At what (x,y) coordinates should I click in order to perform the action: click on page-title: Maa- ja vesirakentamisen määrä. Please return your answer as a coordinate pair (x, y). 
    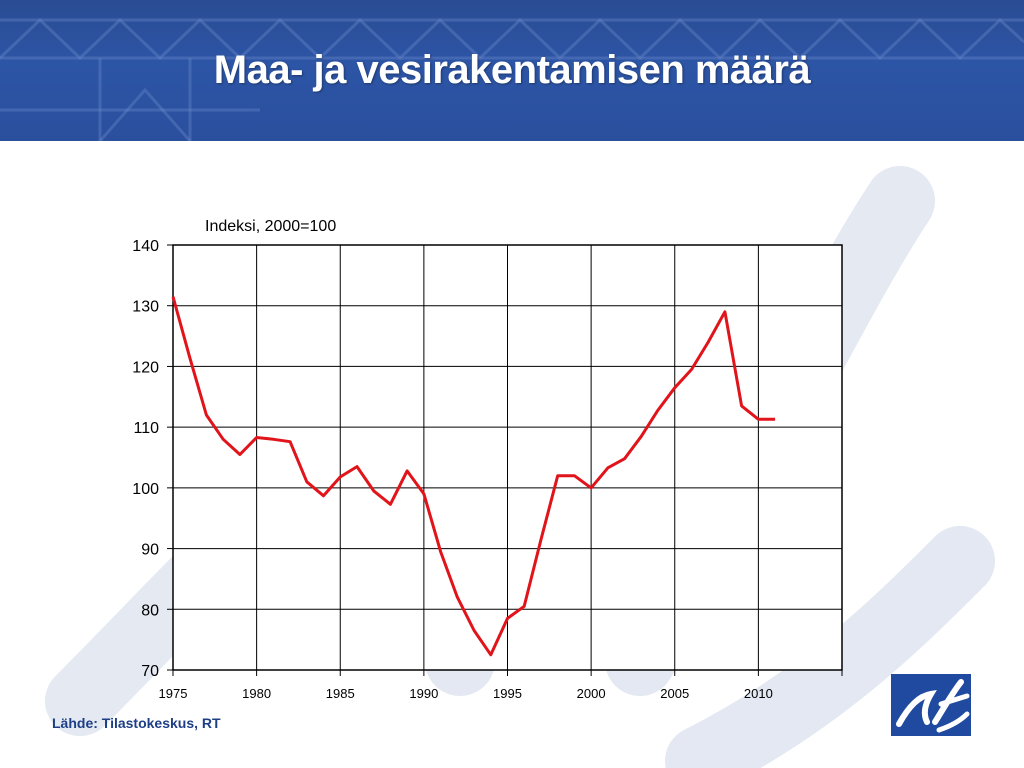
    Looking at the image, I should click on (512, 70).